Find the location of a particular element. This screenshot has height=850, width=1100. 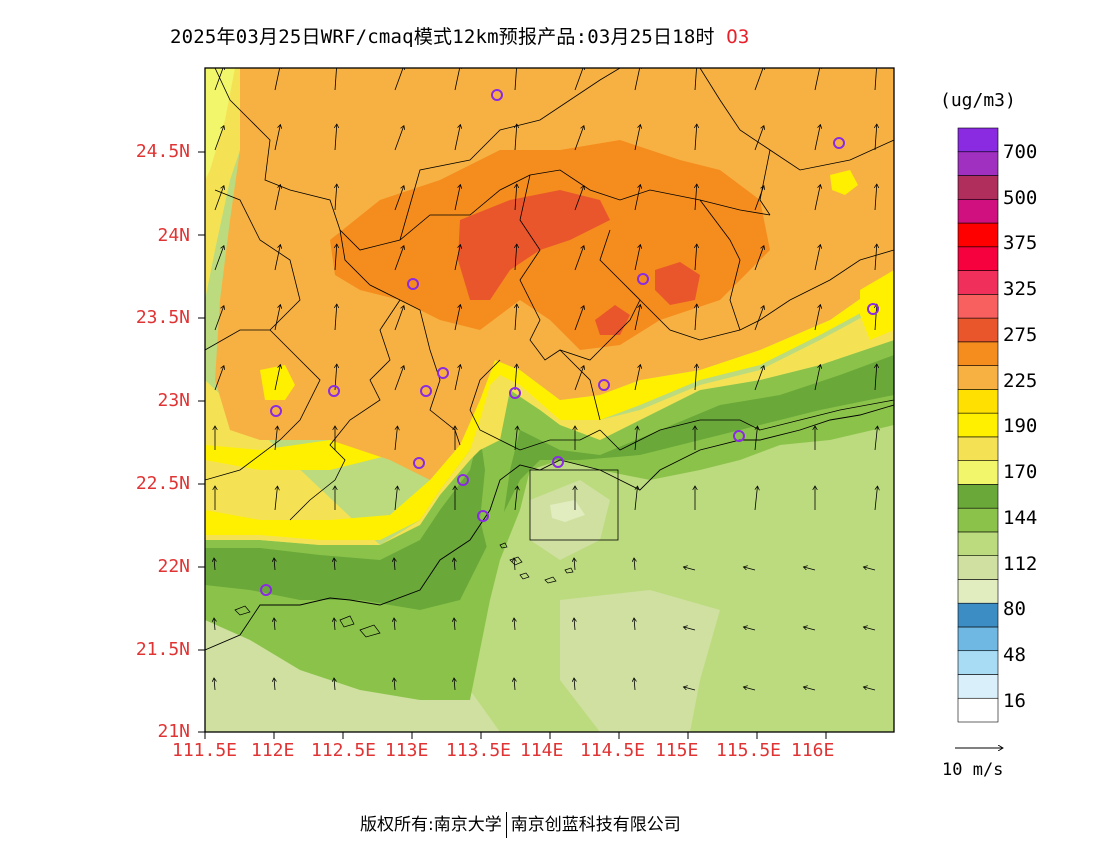

lon-label-113.5E: 113.5E is located at coordinates (479, 750).